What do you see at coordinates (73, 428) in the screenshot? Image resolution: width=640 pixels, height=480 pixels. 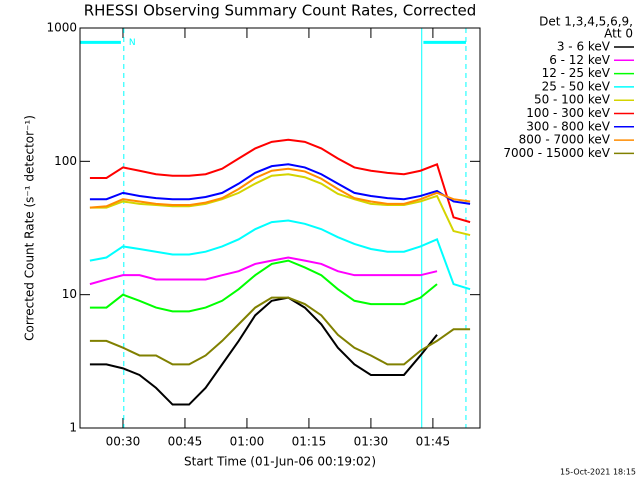 I see `y-tick-label: 1` at bounding box center [73, 428].